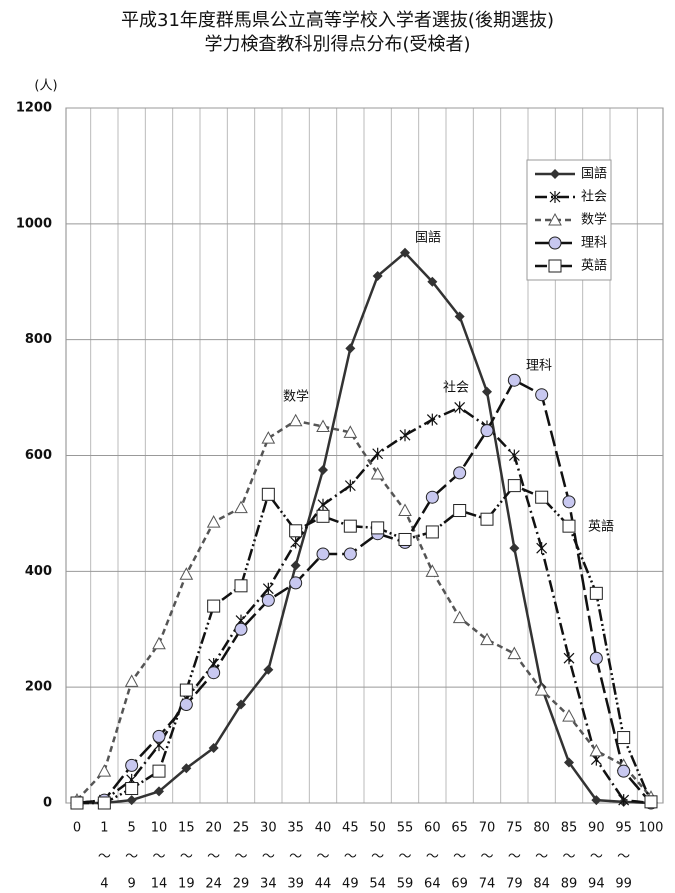 This screenshot has height=893, width=675. Describe the element at coordinates (77, 828) in the screenshot. I see `x-tick-label: 0` at that location.